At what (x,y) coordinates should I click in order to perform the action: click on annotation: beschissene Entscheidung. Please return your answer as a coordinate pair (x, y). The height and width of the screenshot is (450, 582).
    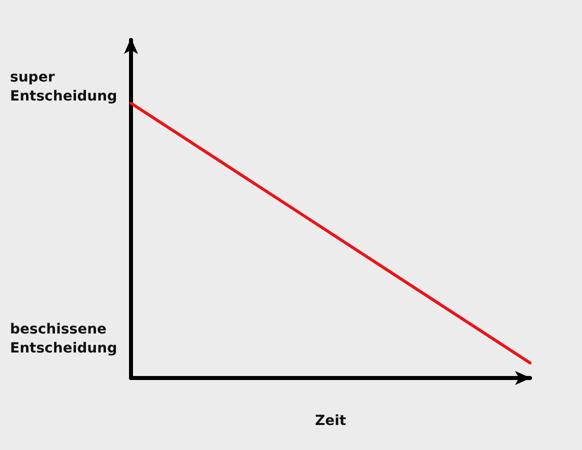
    Looking at the image, I should click on (64, 339).